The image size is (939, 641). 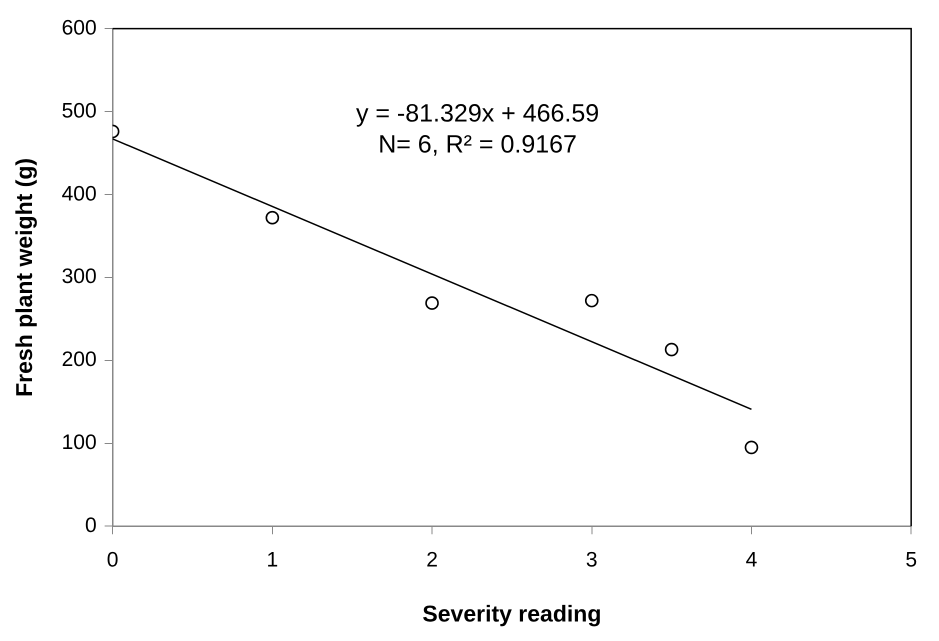 I want to click on x-tick-label: 2, so click(x=432, y=560).